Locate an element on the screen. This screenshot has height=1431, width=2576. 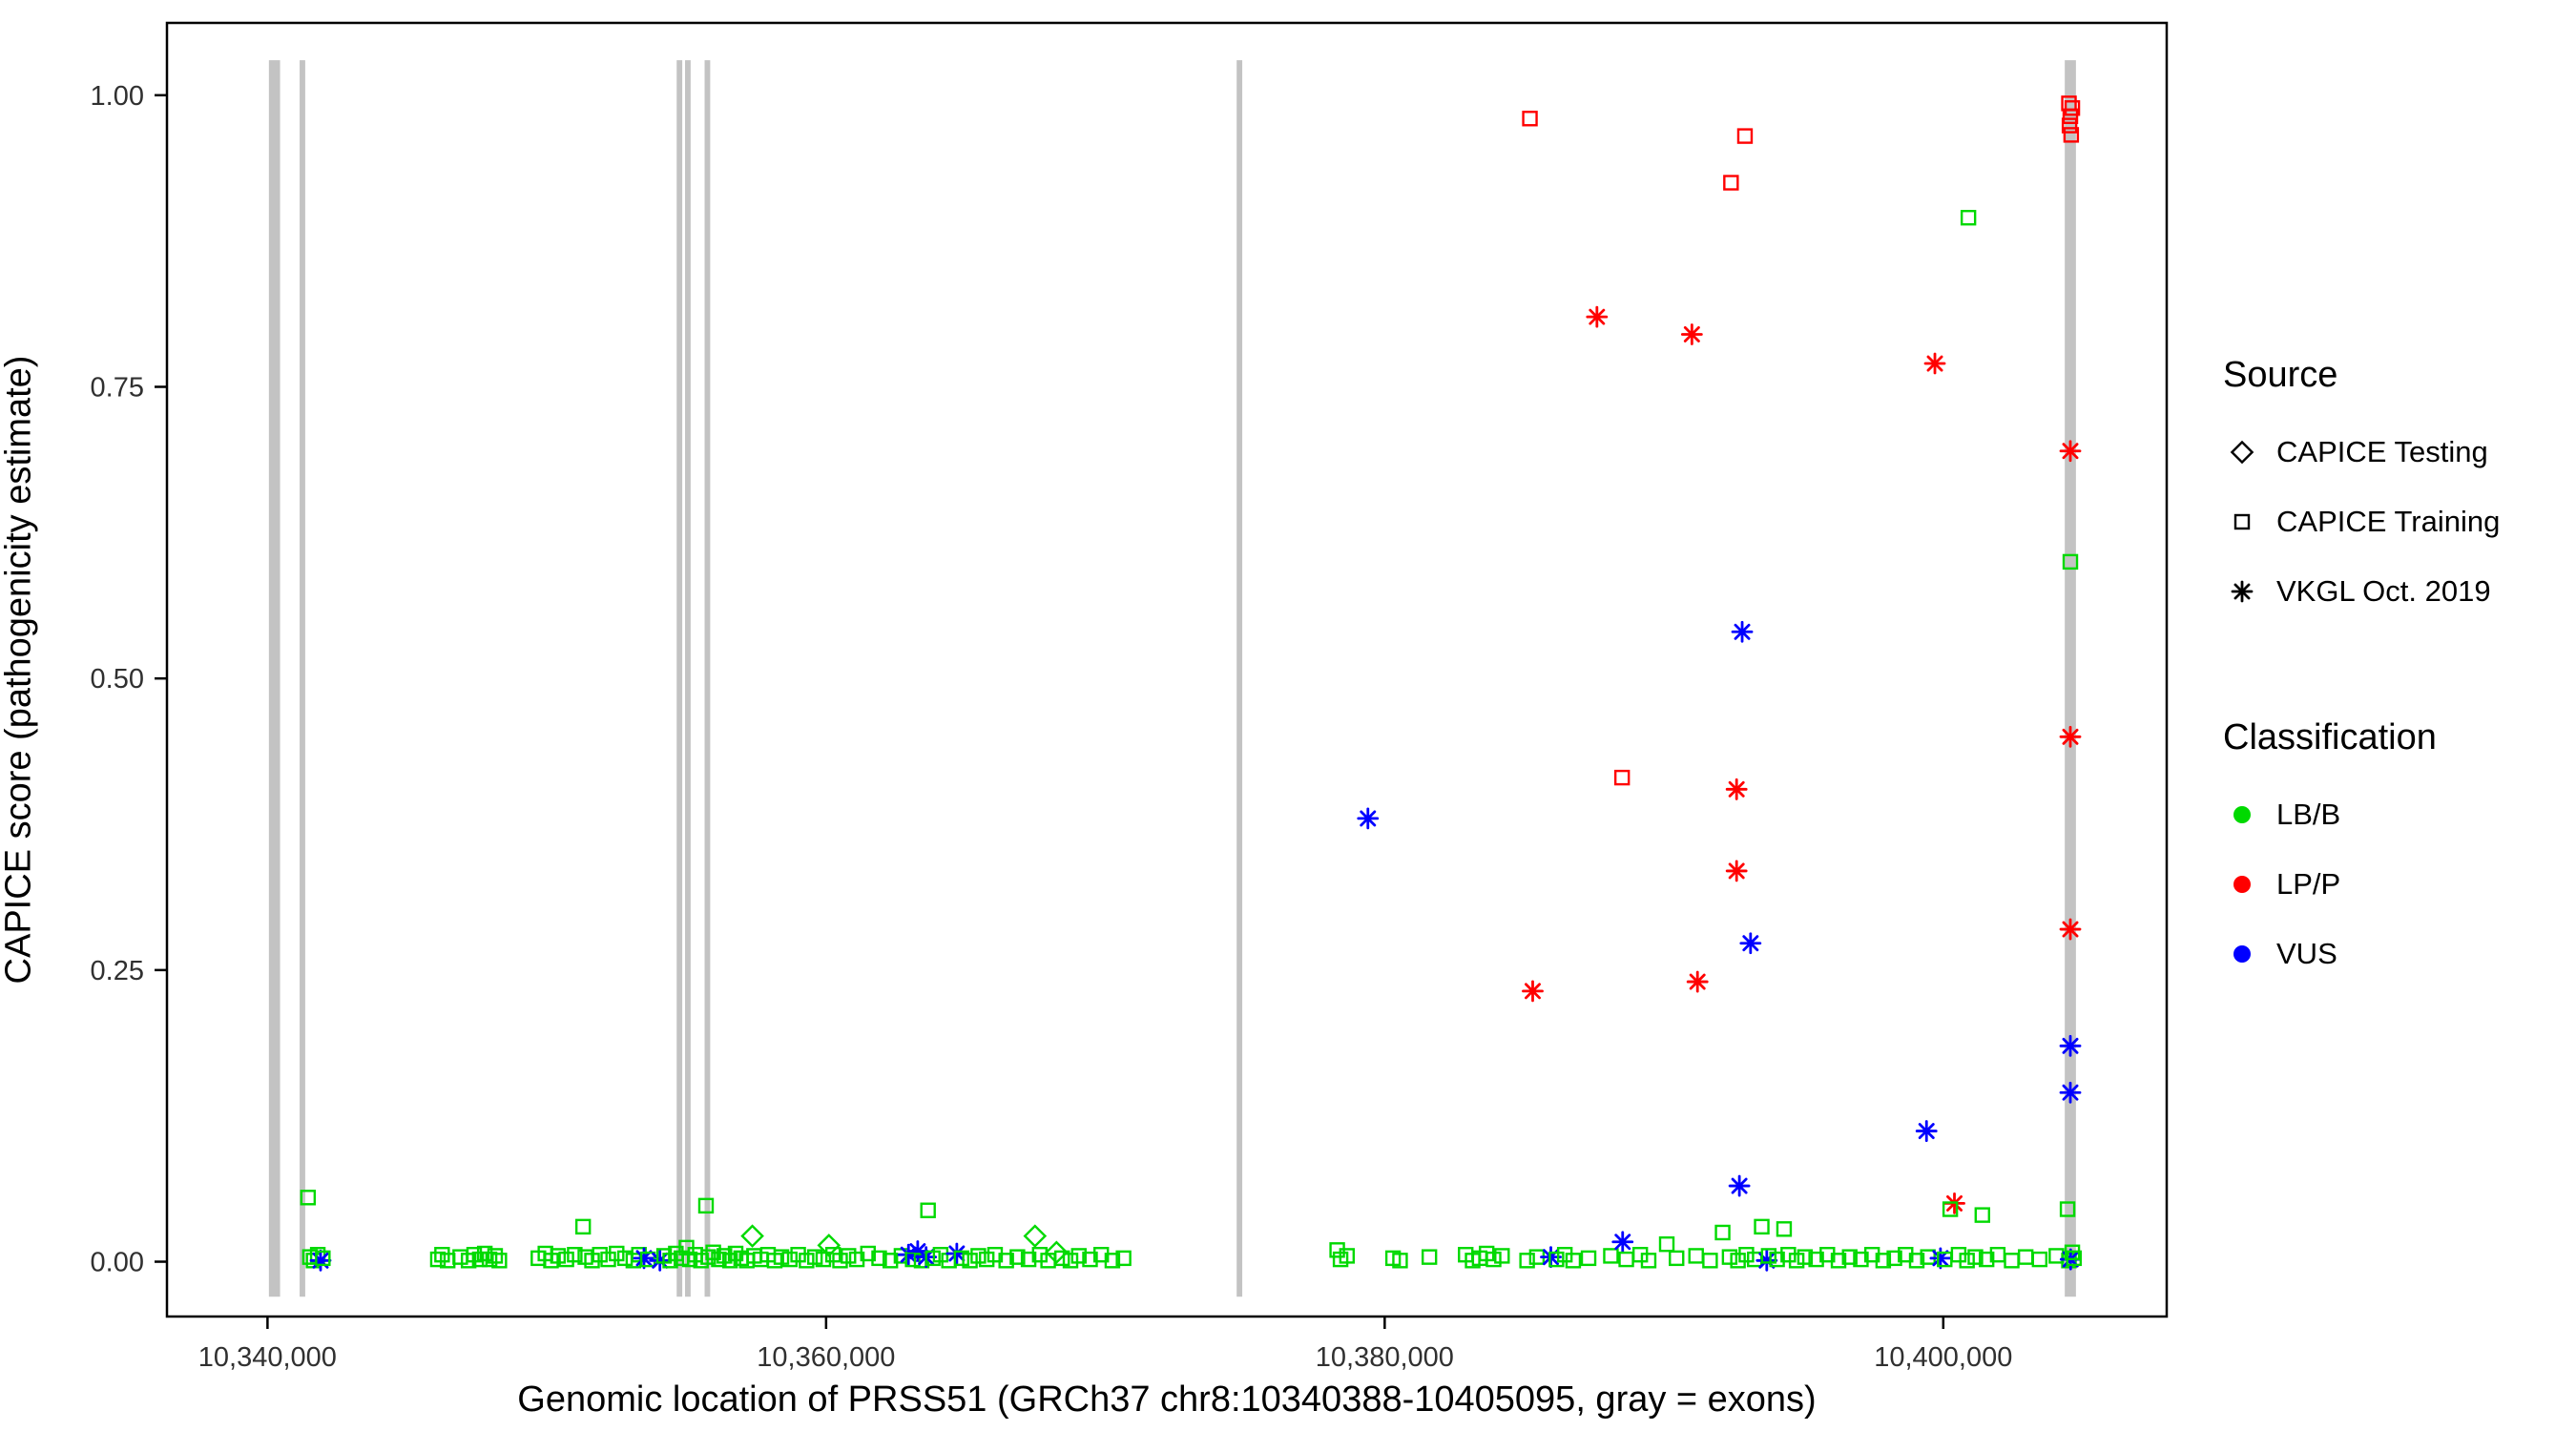
y-tick-label: 1.00 is located at coordinates (117, 96).